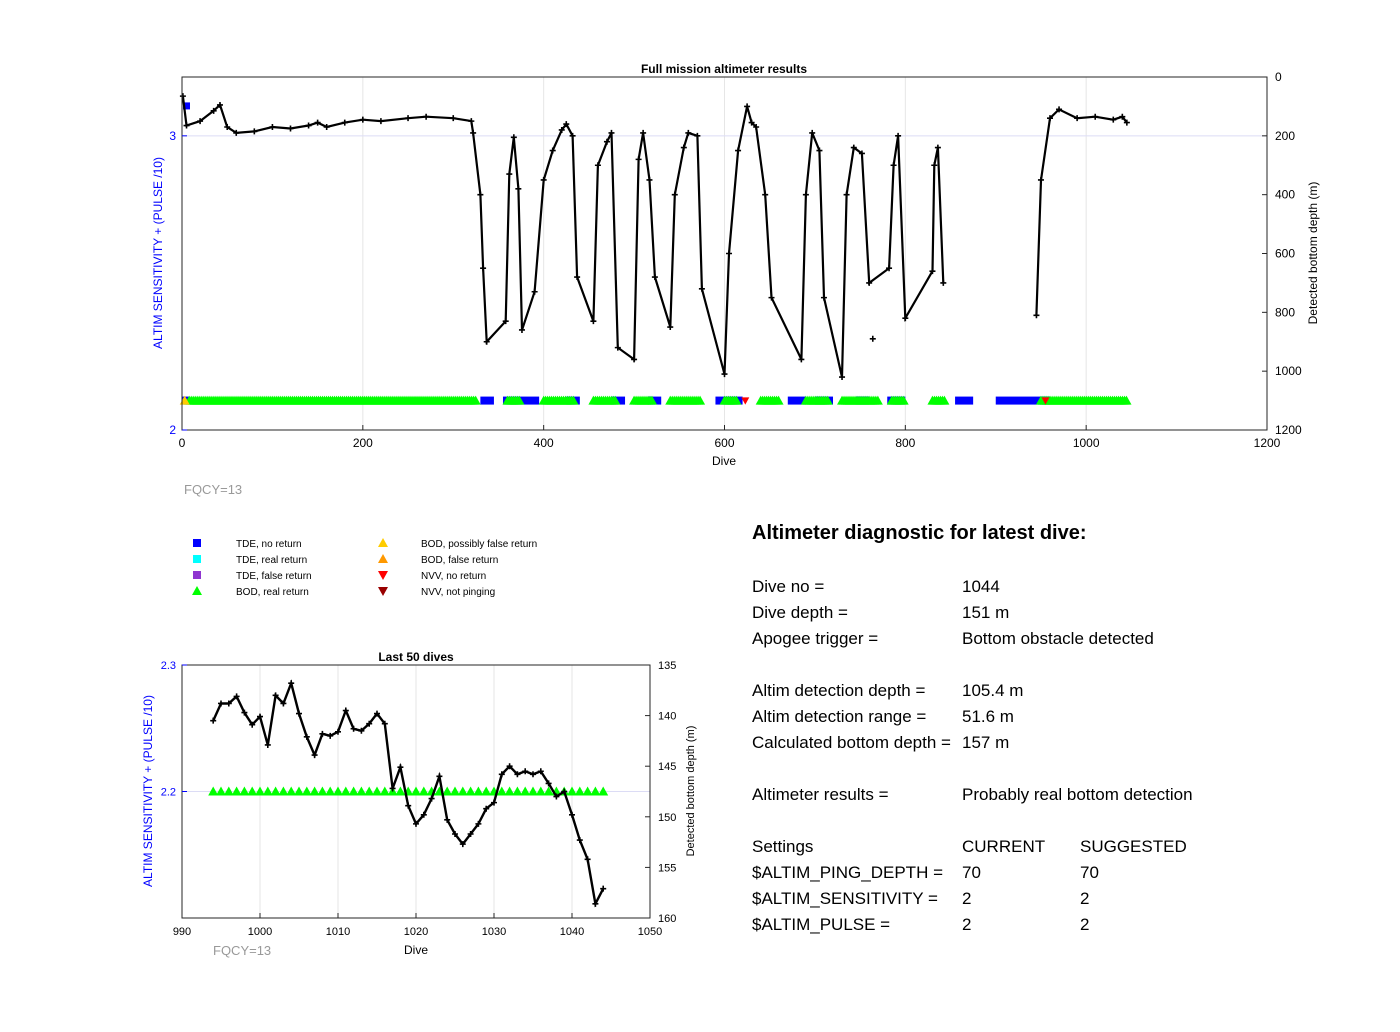 Image resolution: width=1400 pixels, height=1032 pixels. Describe the element at coordinates (168, 666) in the screenshot. I see `y-tick-label: 2.3` at that location.